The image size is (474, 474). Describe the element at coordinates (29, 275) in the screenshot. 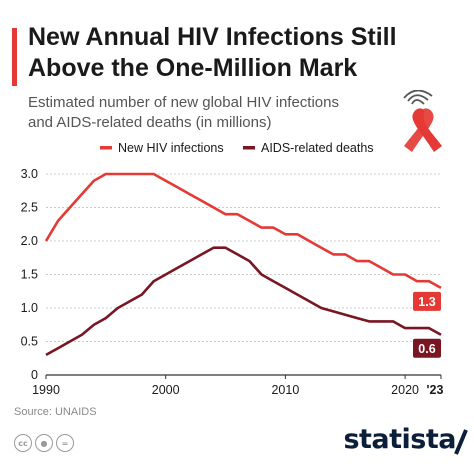

I see `y-tick-label: 1.5` at that location.